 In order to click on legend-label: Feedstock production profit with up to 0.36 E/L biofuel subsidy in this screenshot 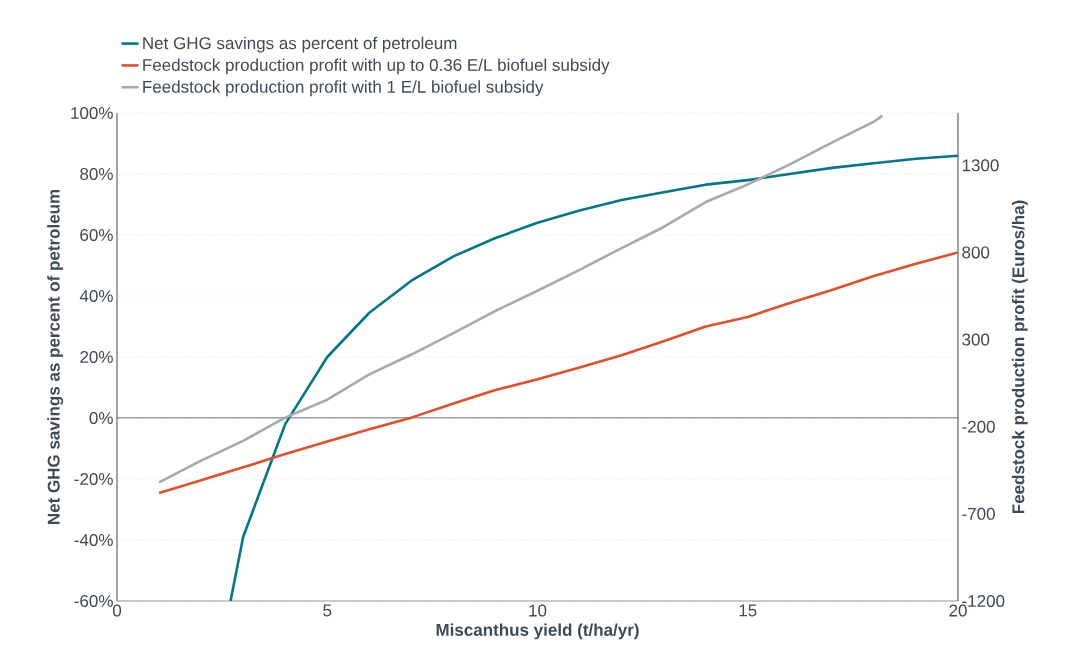, I will do `click(376, 66)`.